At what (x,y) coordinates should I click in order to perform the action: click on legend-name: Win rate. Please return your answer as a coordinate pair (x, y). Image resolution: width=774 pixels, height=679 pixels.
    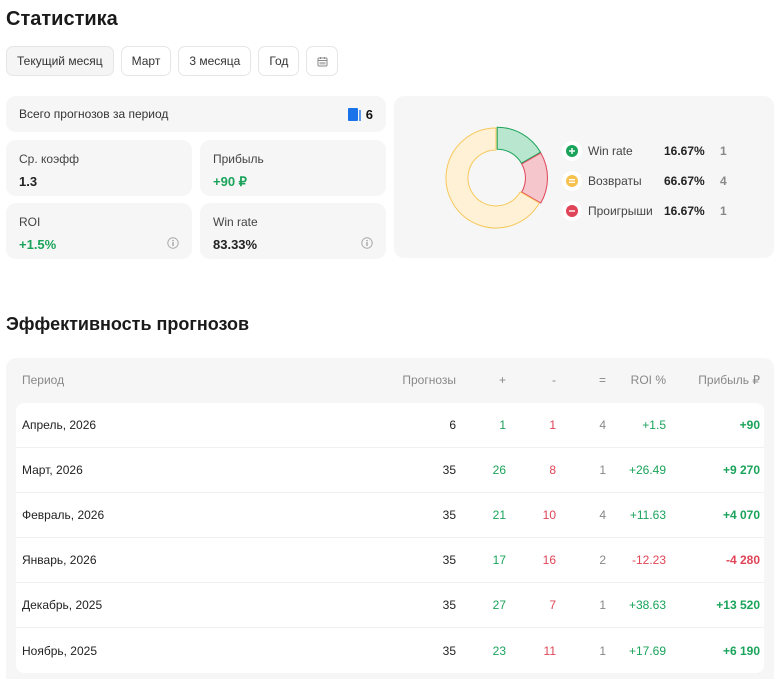
    Looking at the image, I should click on (610, 151).